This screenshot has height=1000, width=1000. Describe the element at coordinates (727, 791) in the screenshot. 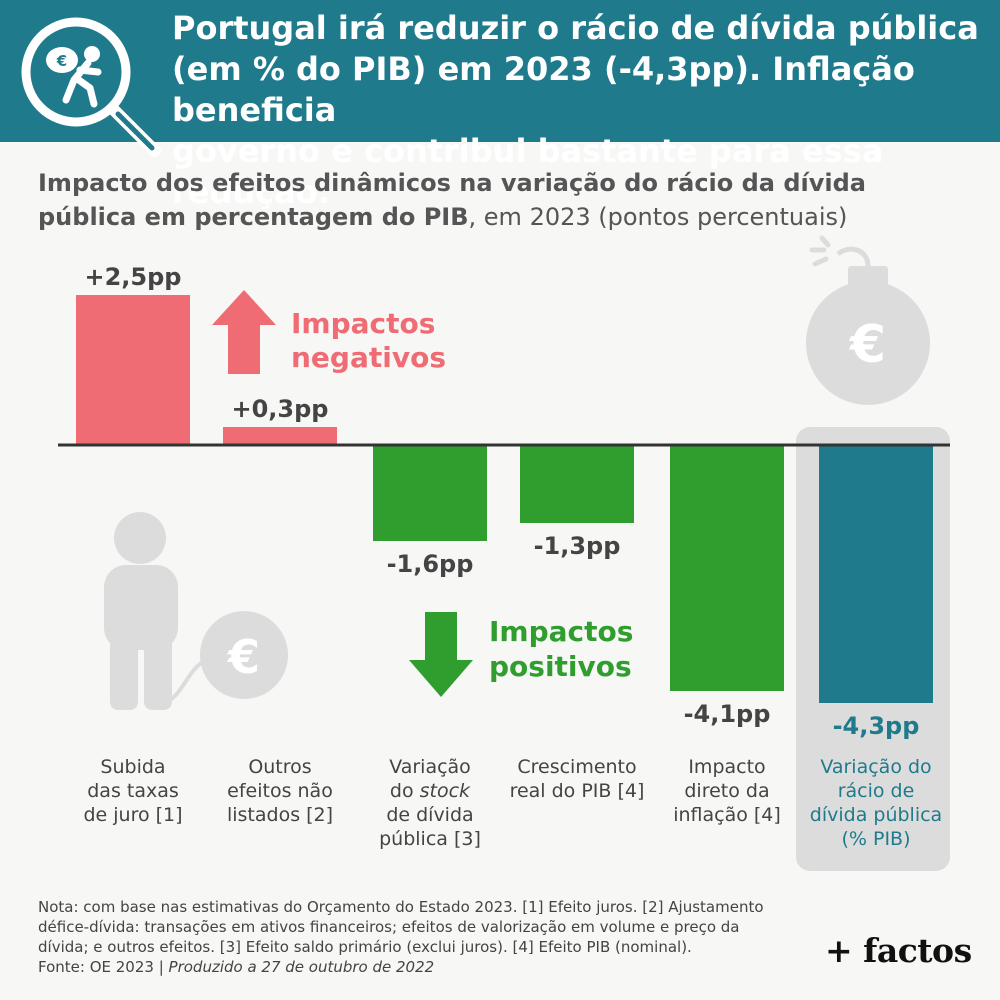

I see `category-label-5: Impacto direto da inflação [4]` at that location.